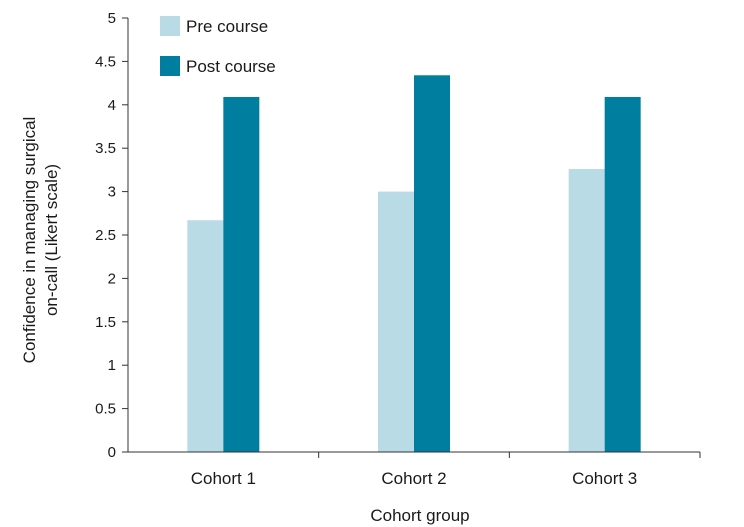  Describe the element at coordinates (29, 240) in the screenshot. I see `y-axis-title-line-1: Confidence in managing surgical` at that location.